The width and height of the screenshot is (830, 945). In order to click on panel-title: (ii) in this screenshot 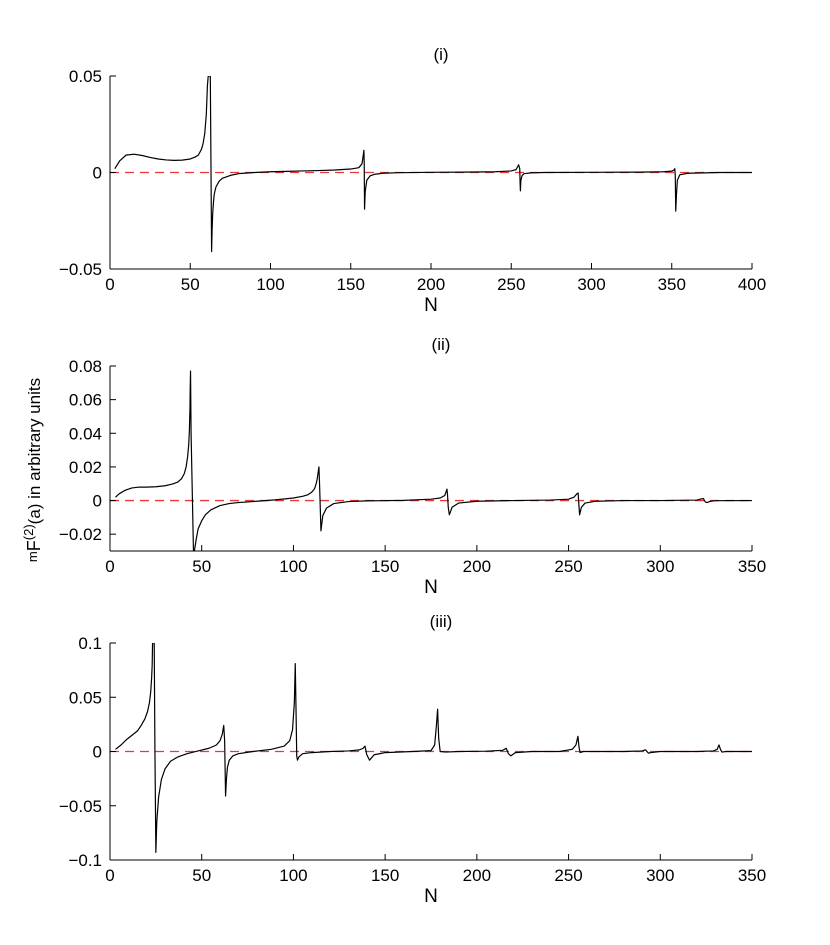, I will do `click(441, 344)`.